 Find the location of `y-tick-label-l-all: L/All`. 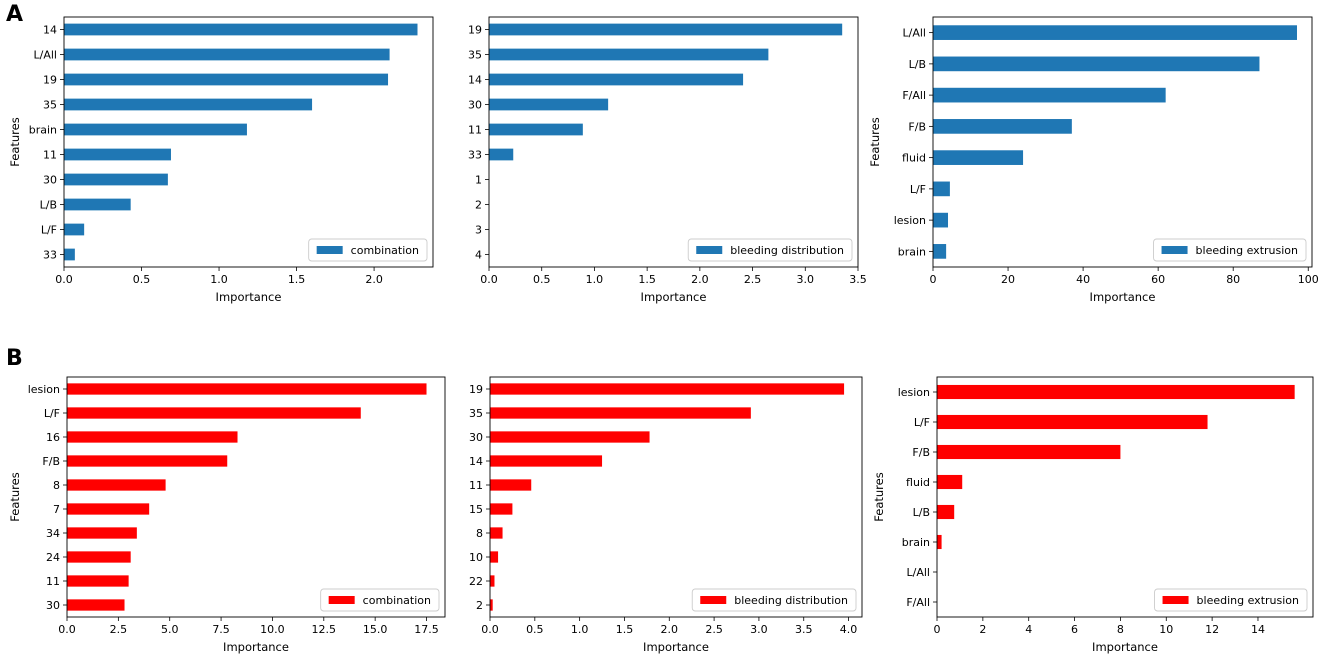

y-tick-label-l-all: L/All is located at coordinates (914, 33).